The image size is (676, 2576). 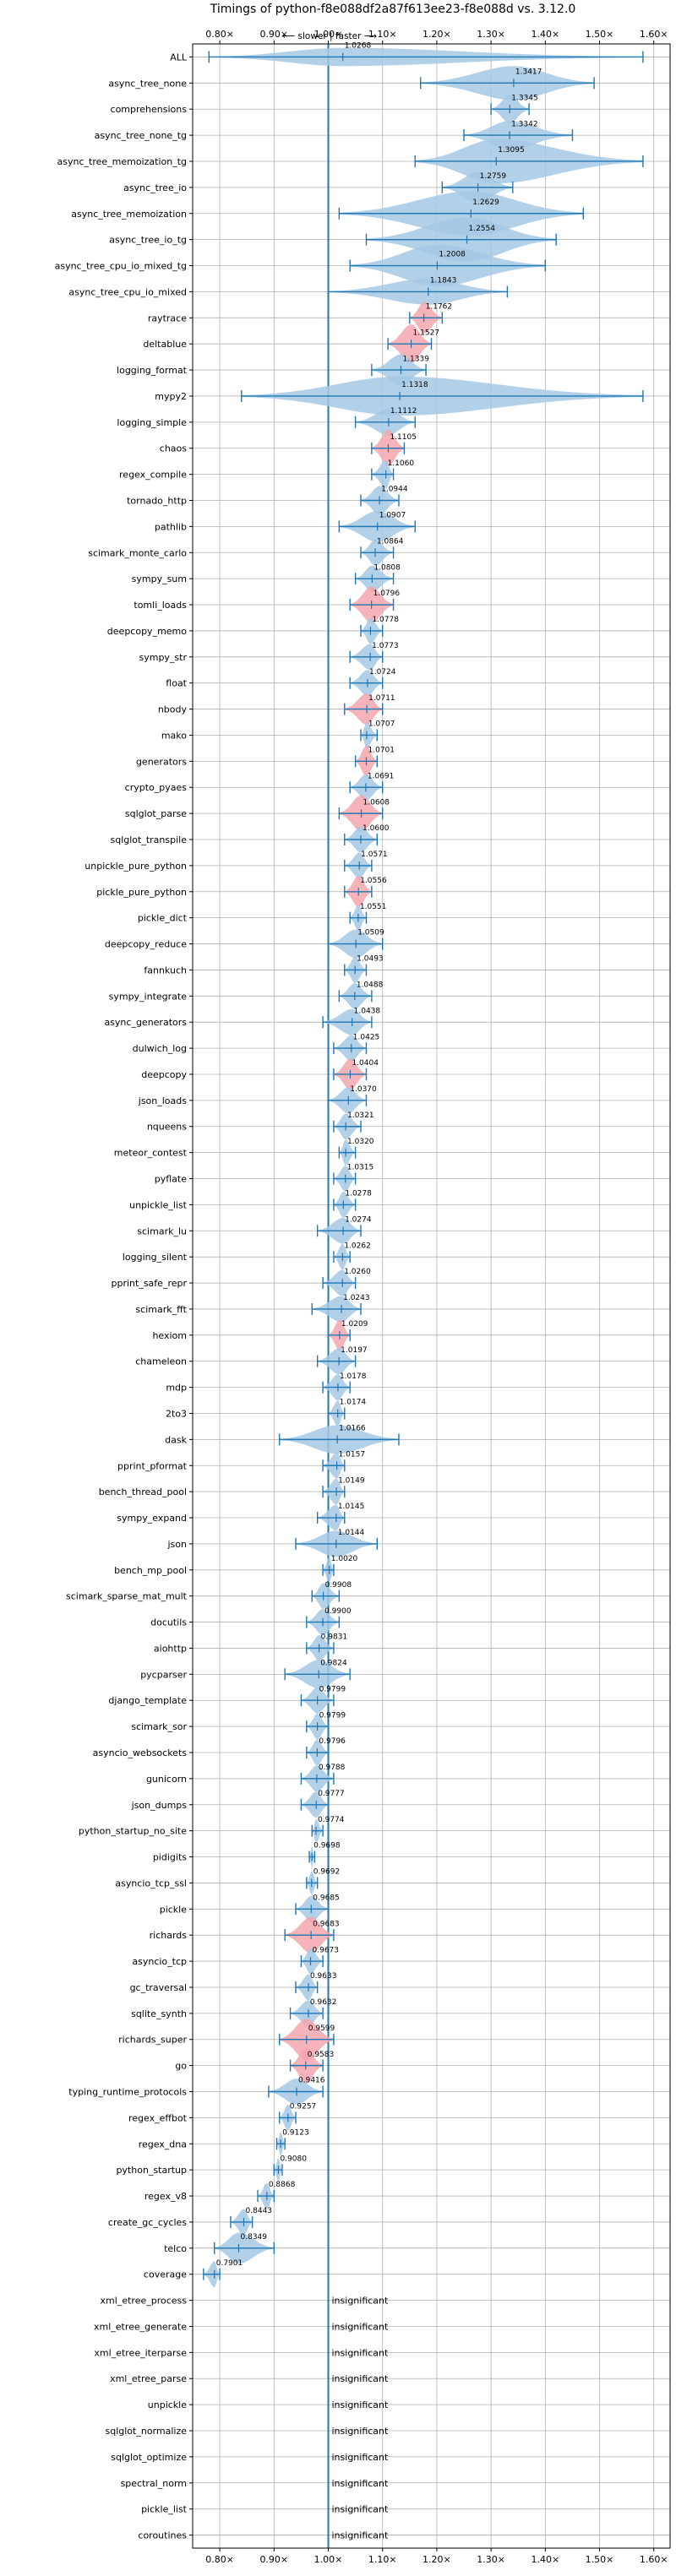 What do you see at coordinates (382, 34) in the screenshot?
I see `x-tick-label-top: 1.10×` at bounding box center [382, 34].